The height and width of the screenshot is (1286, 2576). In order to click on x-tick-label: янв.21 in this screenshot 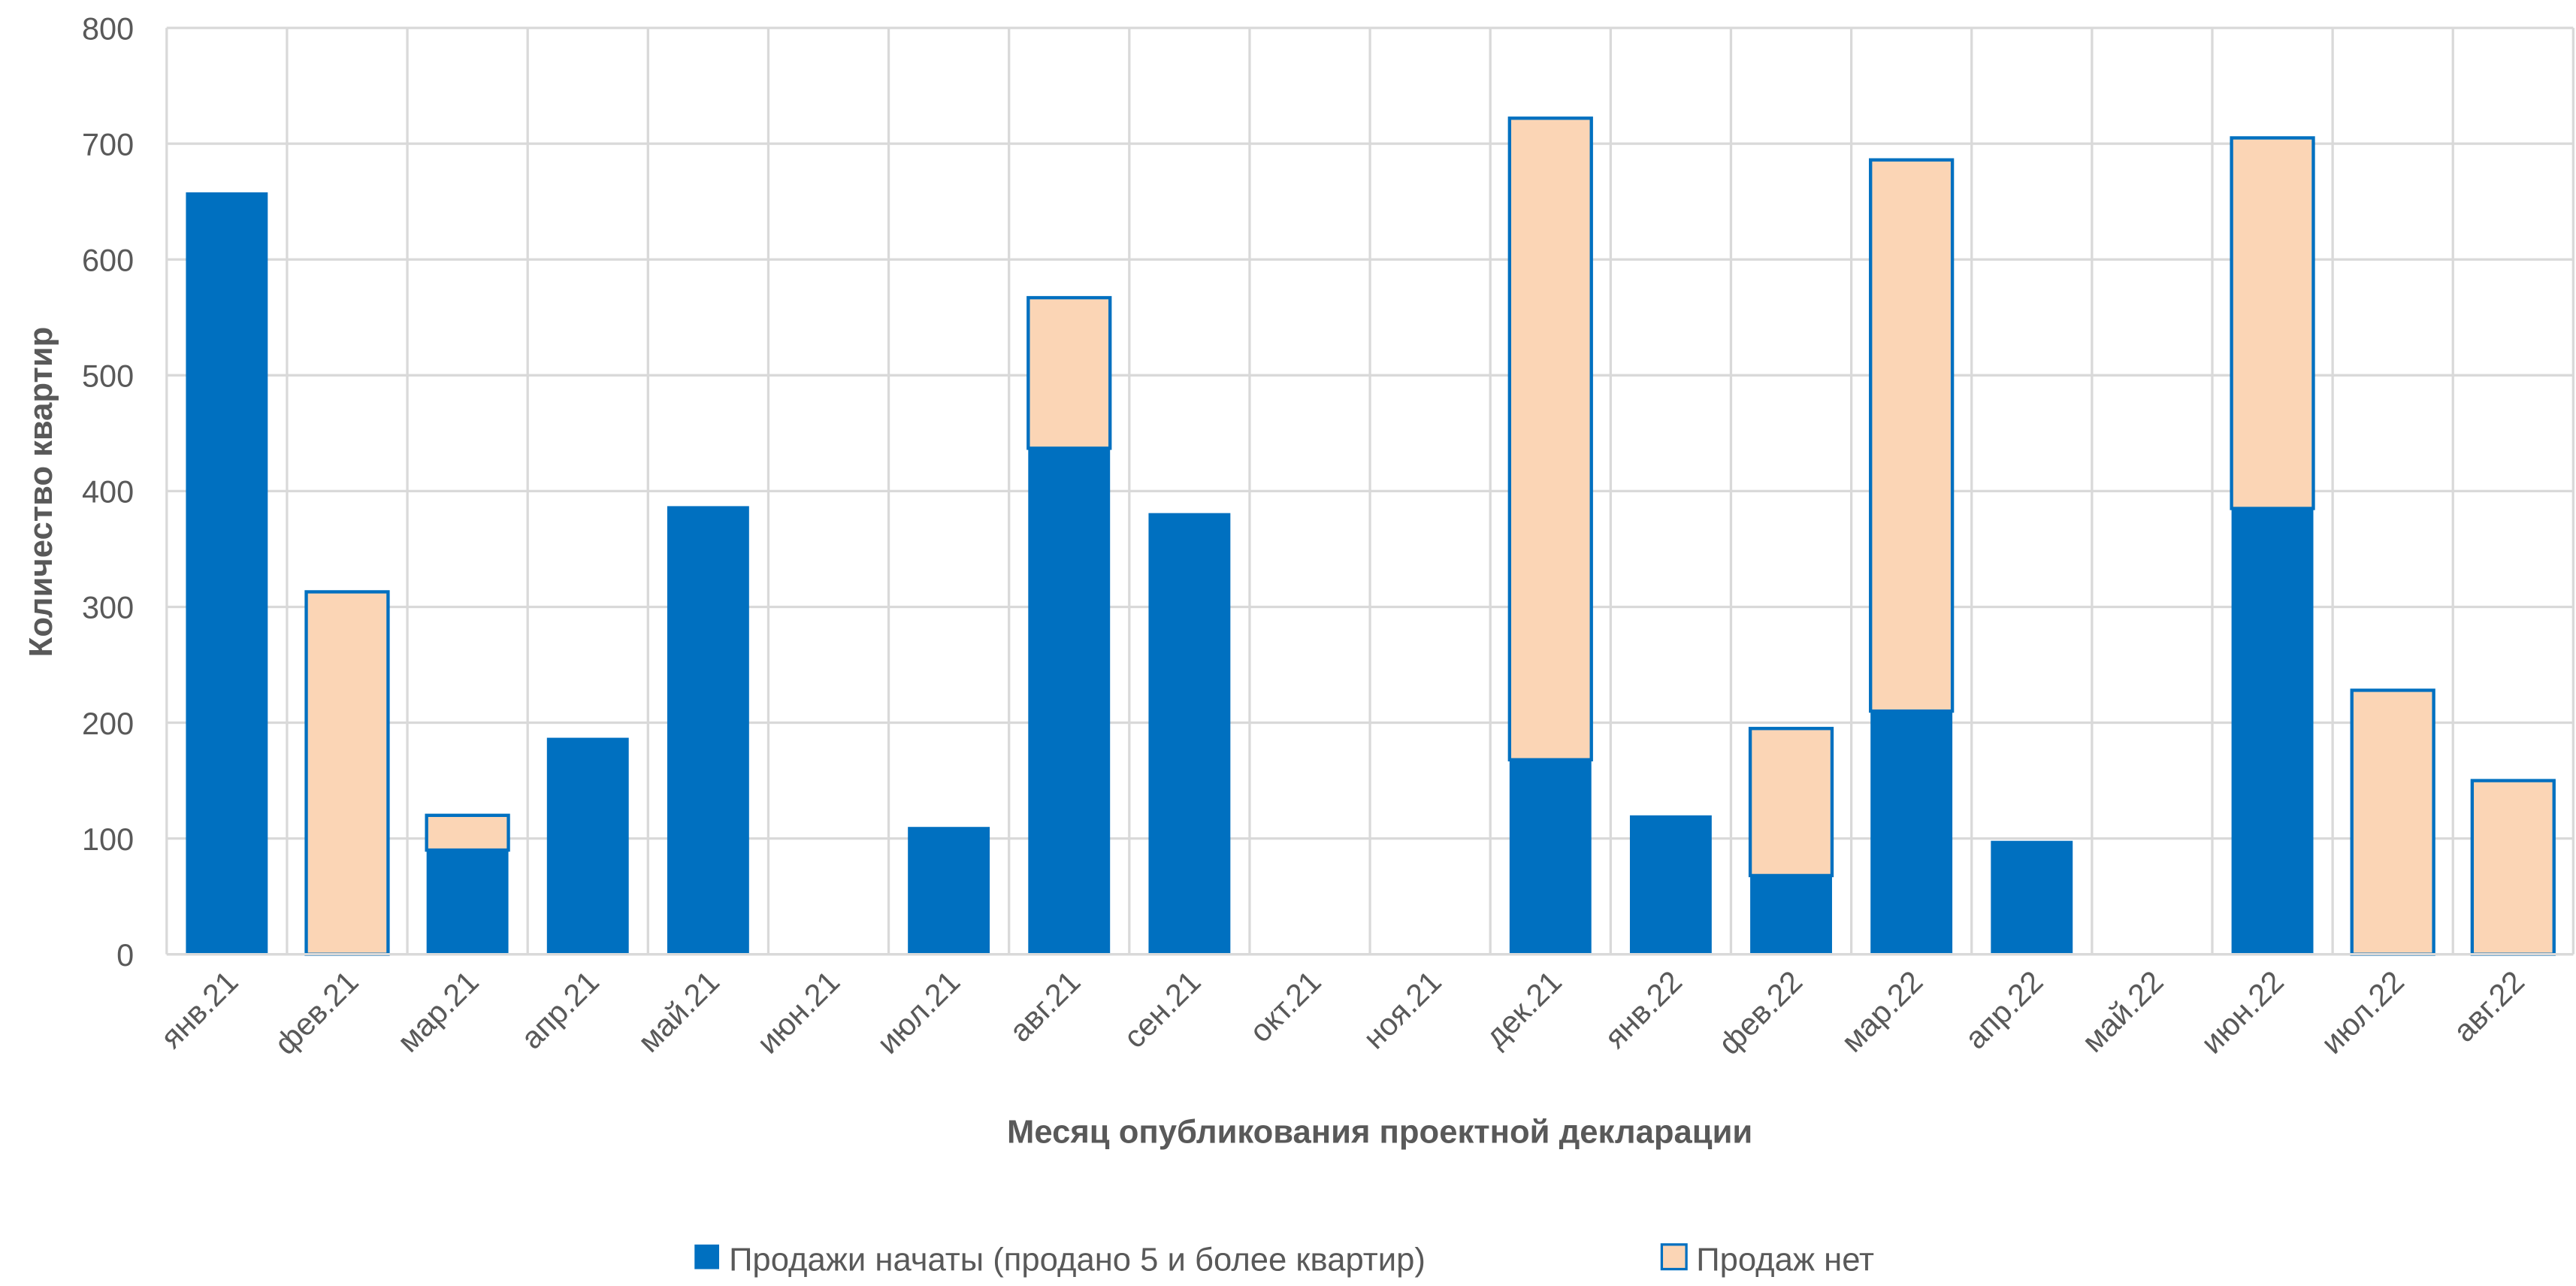, I will do `click(199, 1010)`.